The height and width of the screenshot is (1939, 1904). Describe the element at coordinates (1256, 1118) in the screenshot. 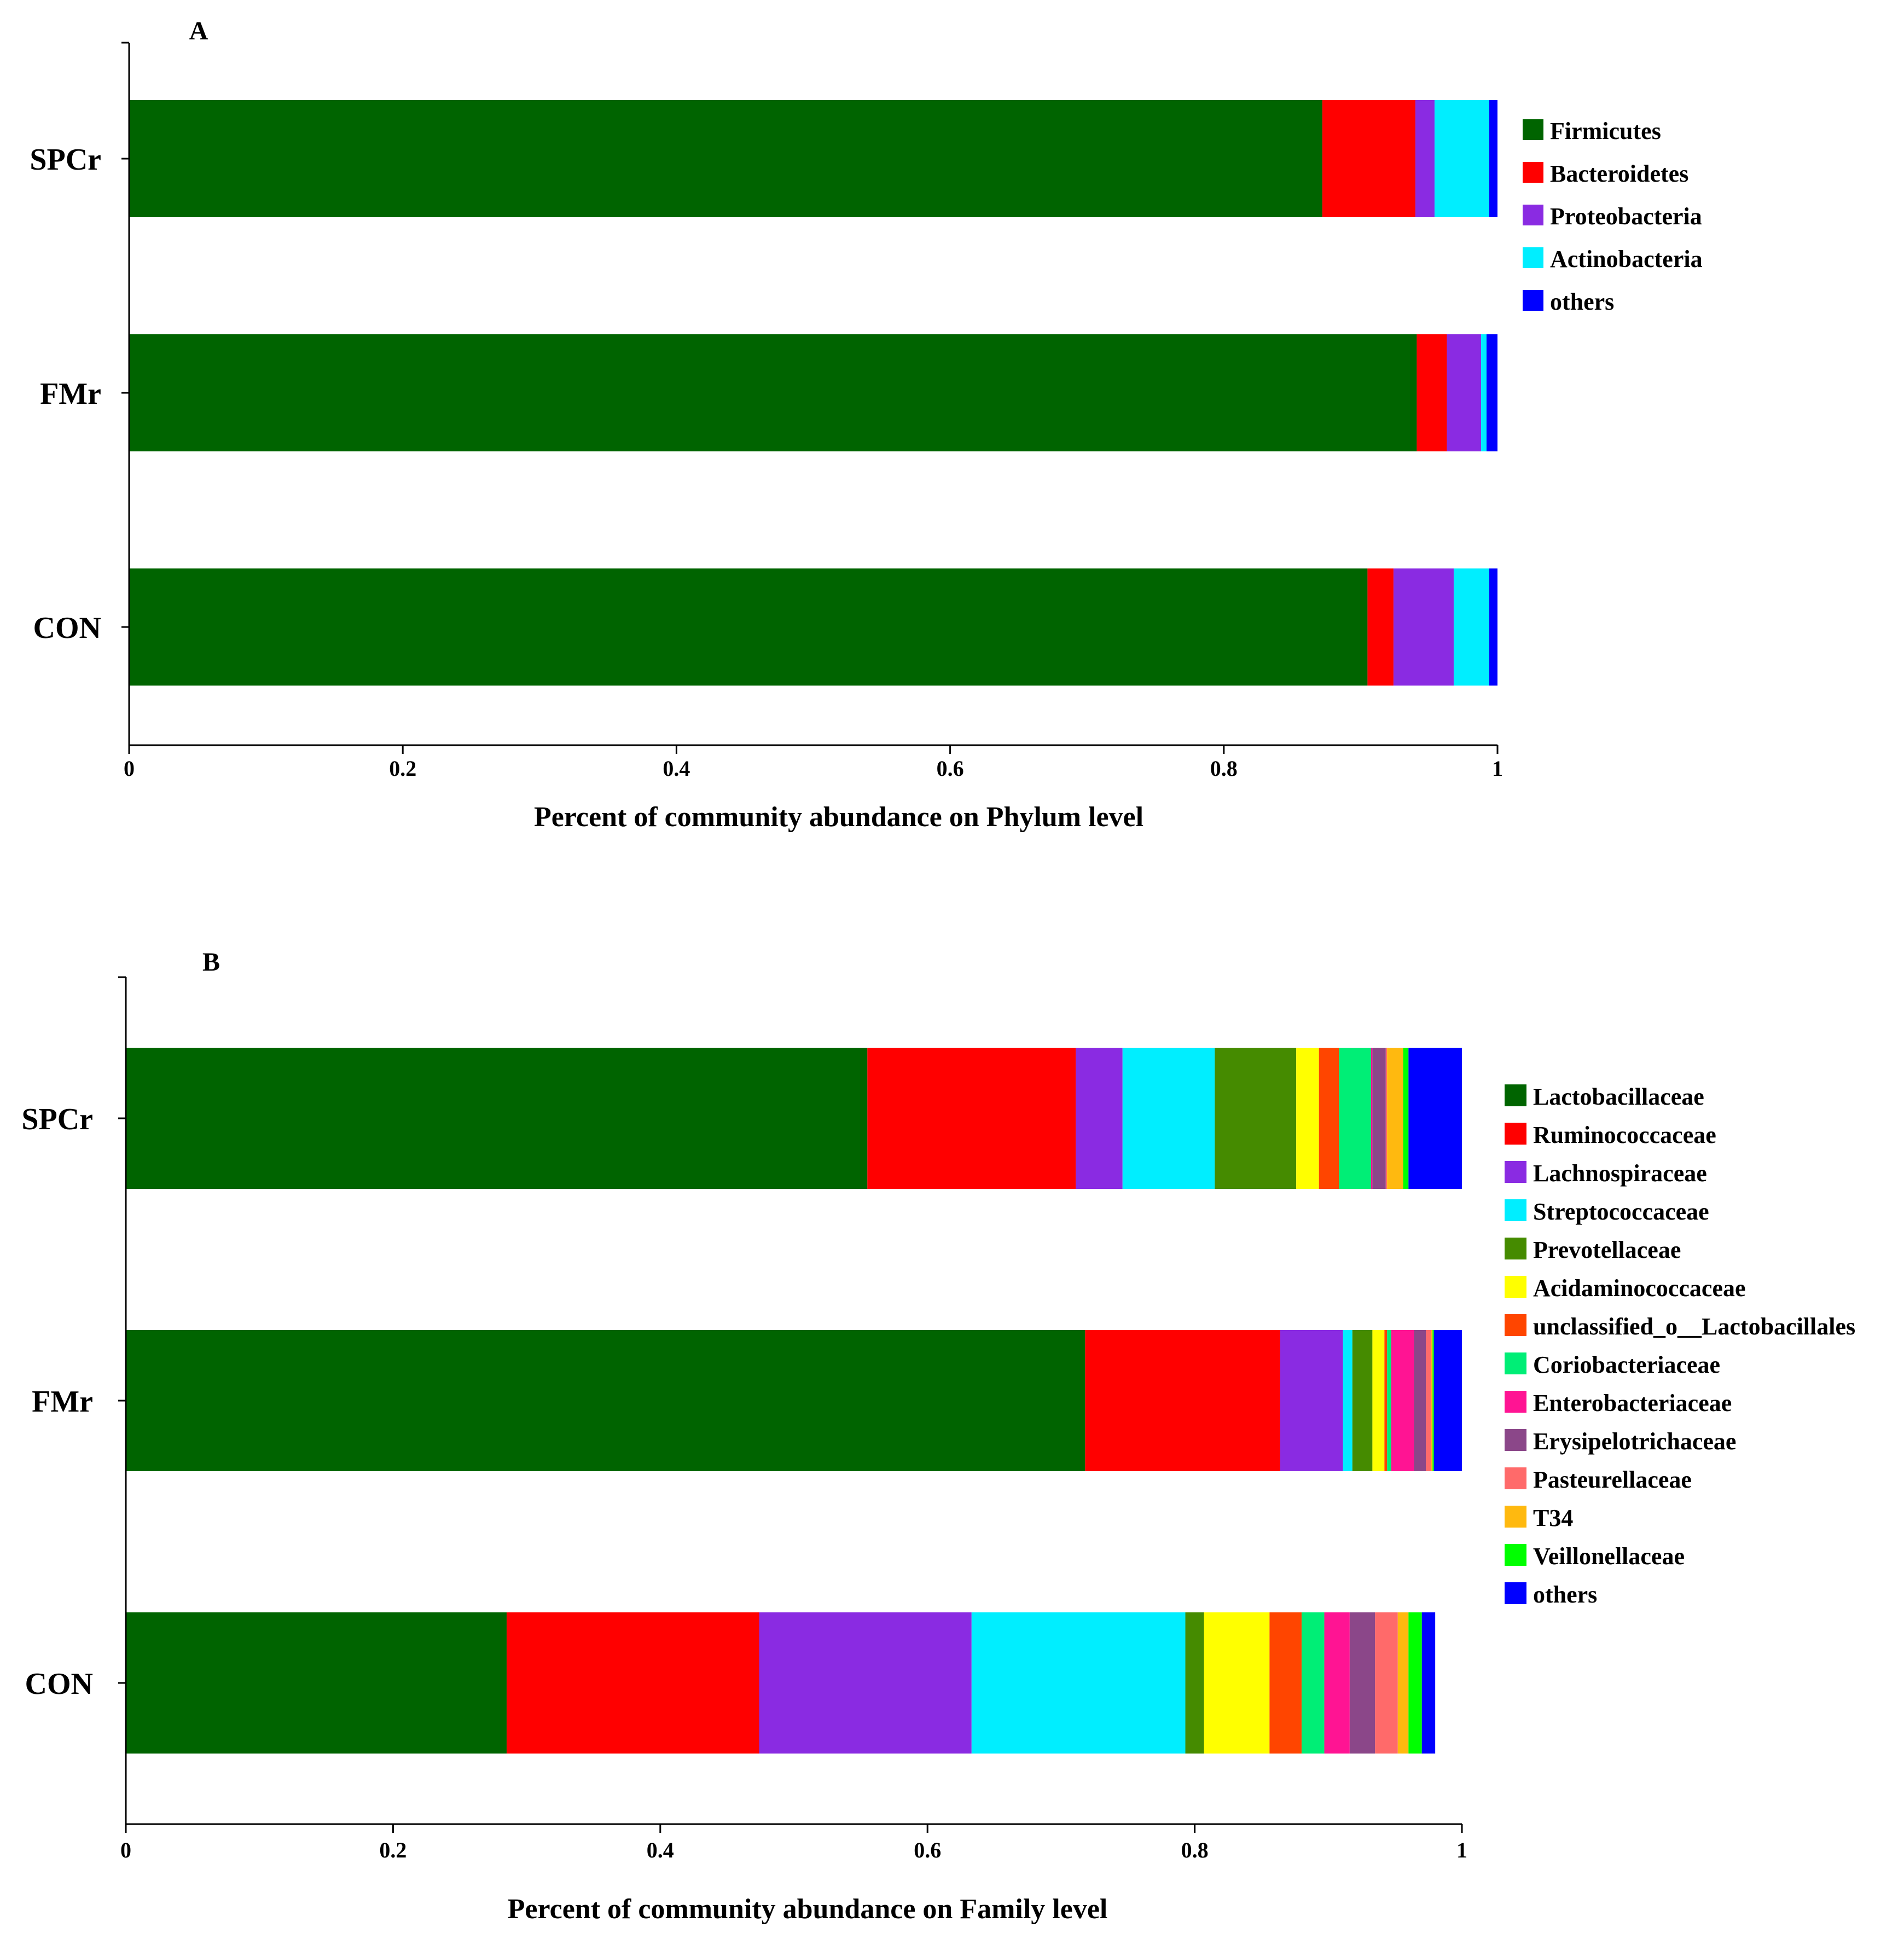

I see `bar-segment-spcr-prevotellaceae` at that location.